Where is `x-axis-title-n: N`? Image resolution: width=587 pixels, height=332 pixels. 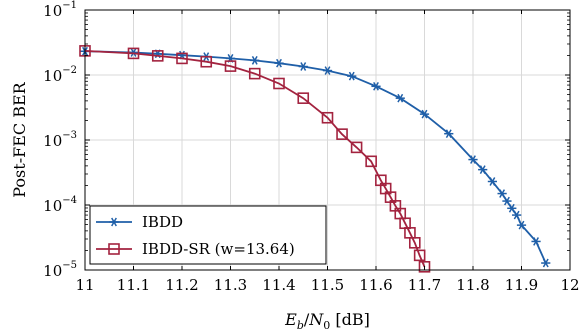 x-axis-title-n: N is located at coordinates (316, 319).